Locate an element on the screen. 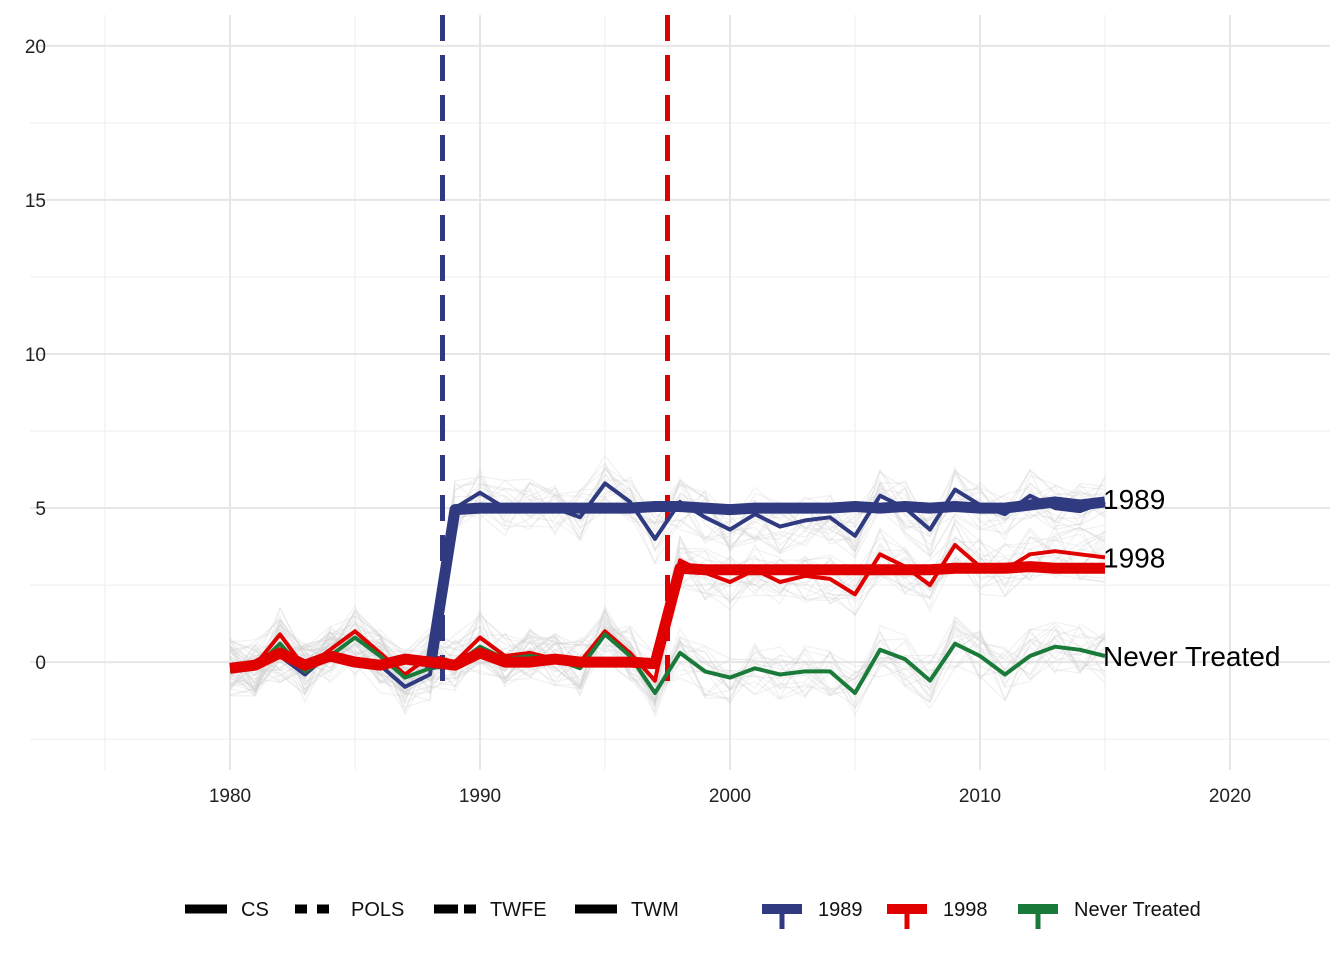 The height and width of the screenshot is (960, 1344). y-tick-label-5: 5 is located at coordinates (40, 509).